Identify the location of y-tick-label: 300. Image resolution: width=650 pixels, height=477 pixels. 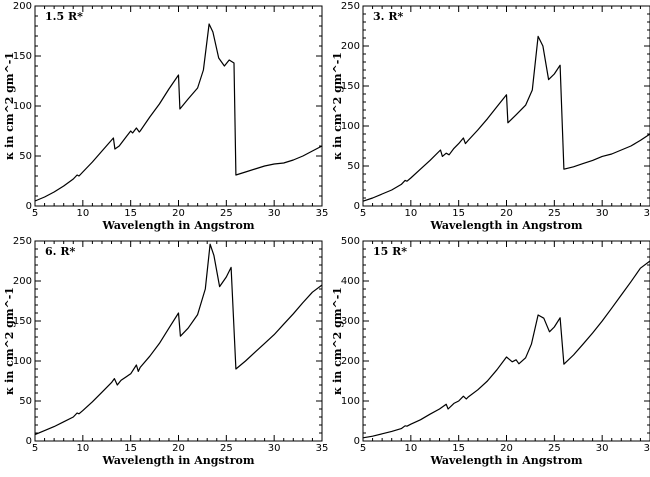
(350, 321).